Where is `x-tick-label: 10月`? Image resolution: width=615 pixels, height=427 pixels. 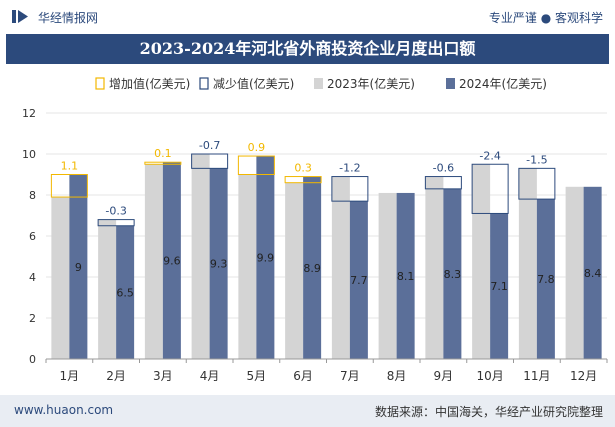 x-tick-label: 10月 is located at coordinates (489, 376).